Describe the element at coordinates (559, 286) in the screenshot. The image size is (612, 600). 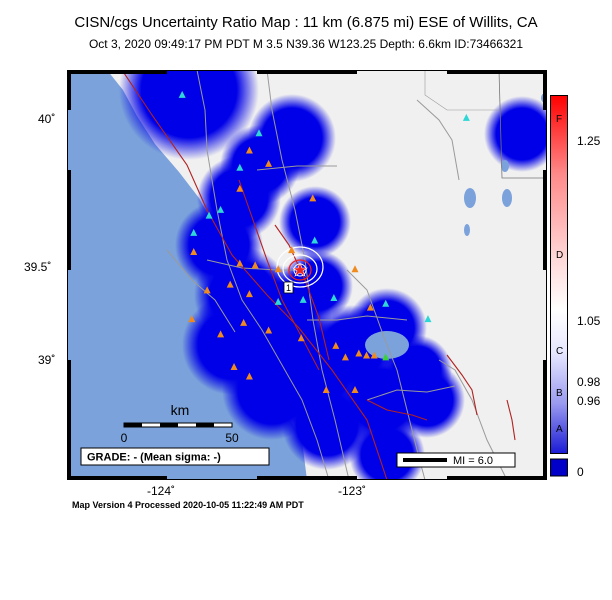
I see `colorbar` at that location.